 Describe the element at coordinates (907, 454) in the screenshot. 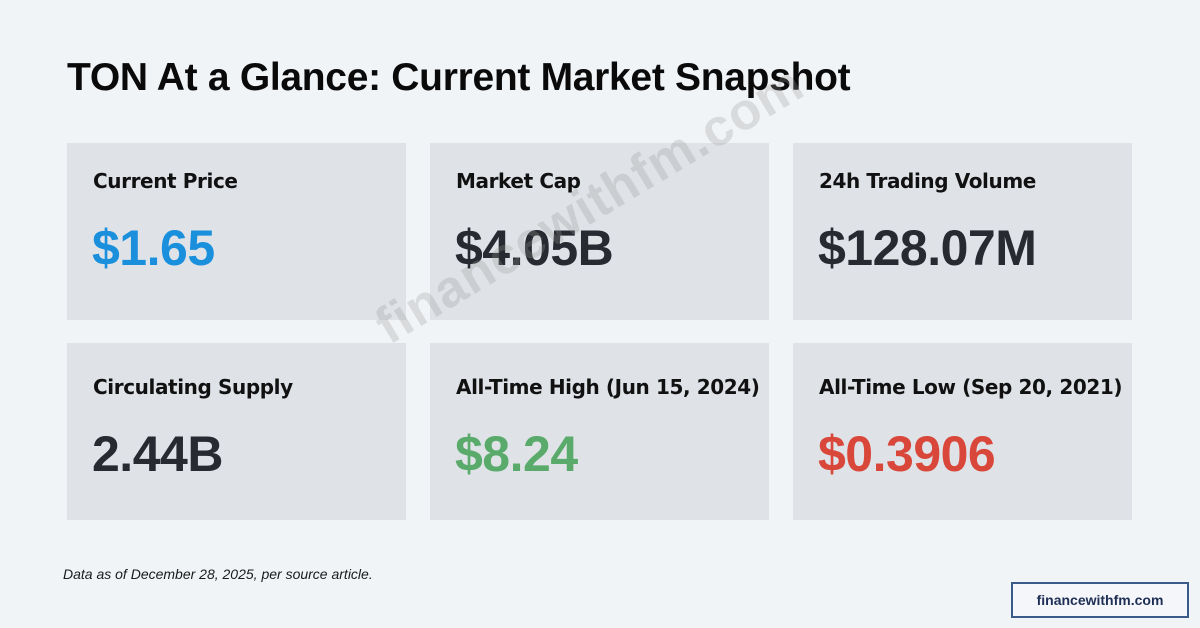

I see `all-time-low-value: $0.3906` at that location.